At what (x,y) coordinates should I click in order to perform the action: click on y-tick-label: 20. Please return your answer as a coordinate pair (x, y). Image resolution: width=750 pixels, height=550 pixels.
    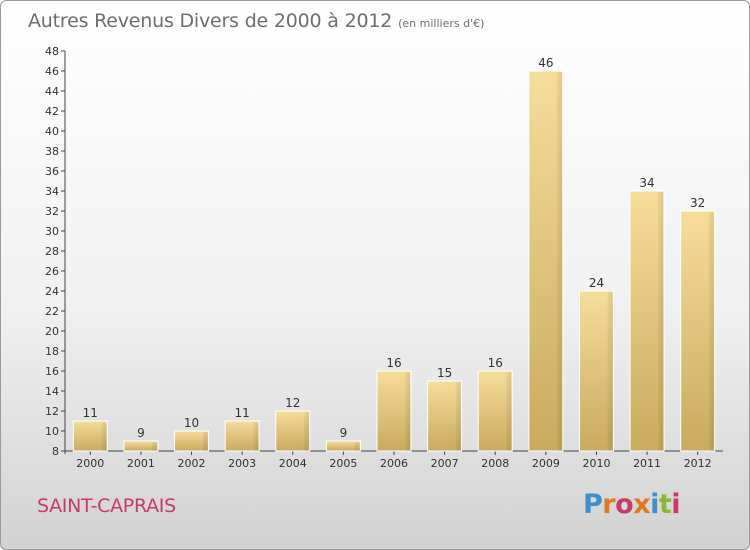
    Looking at the image, I should click on (52, 331).